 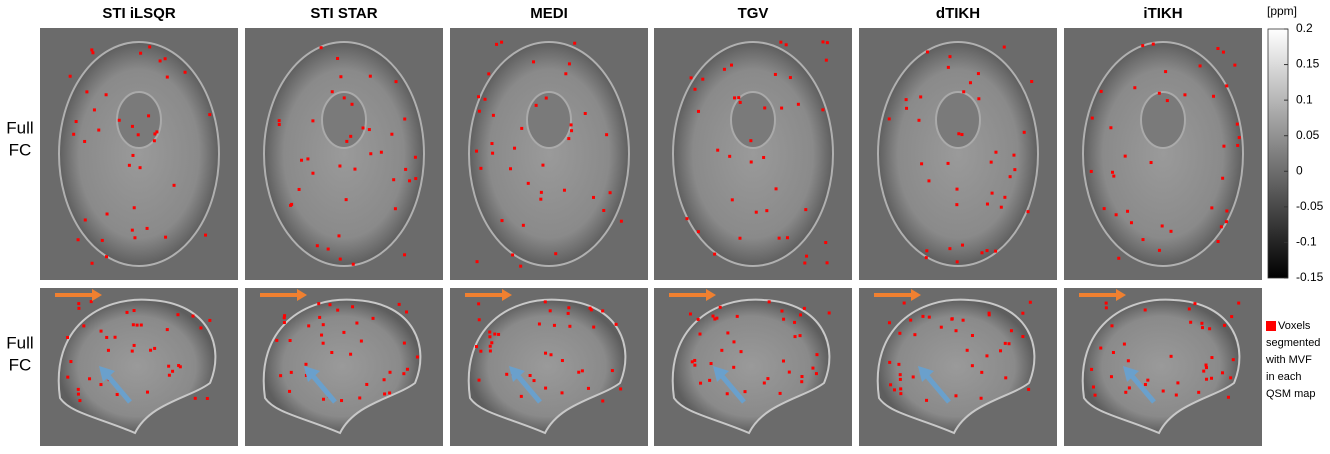 I want to click on orange-arrowhead, so click(x=507, y=295).